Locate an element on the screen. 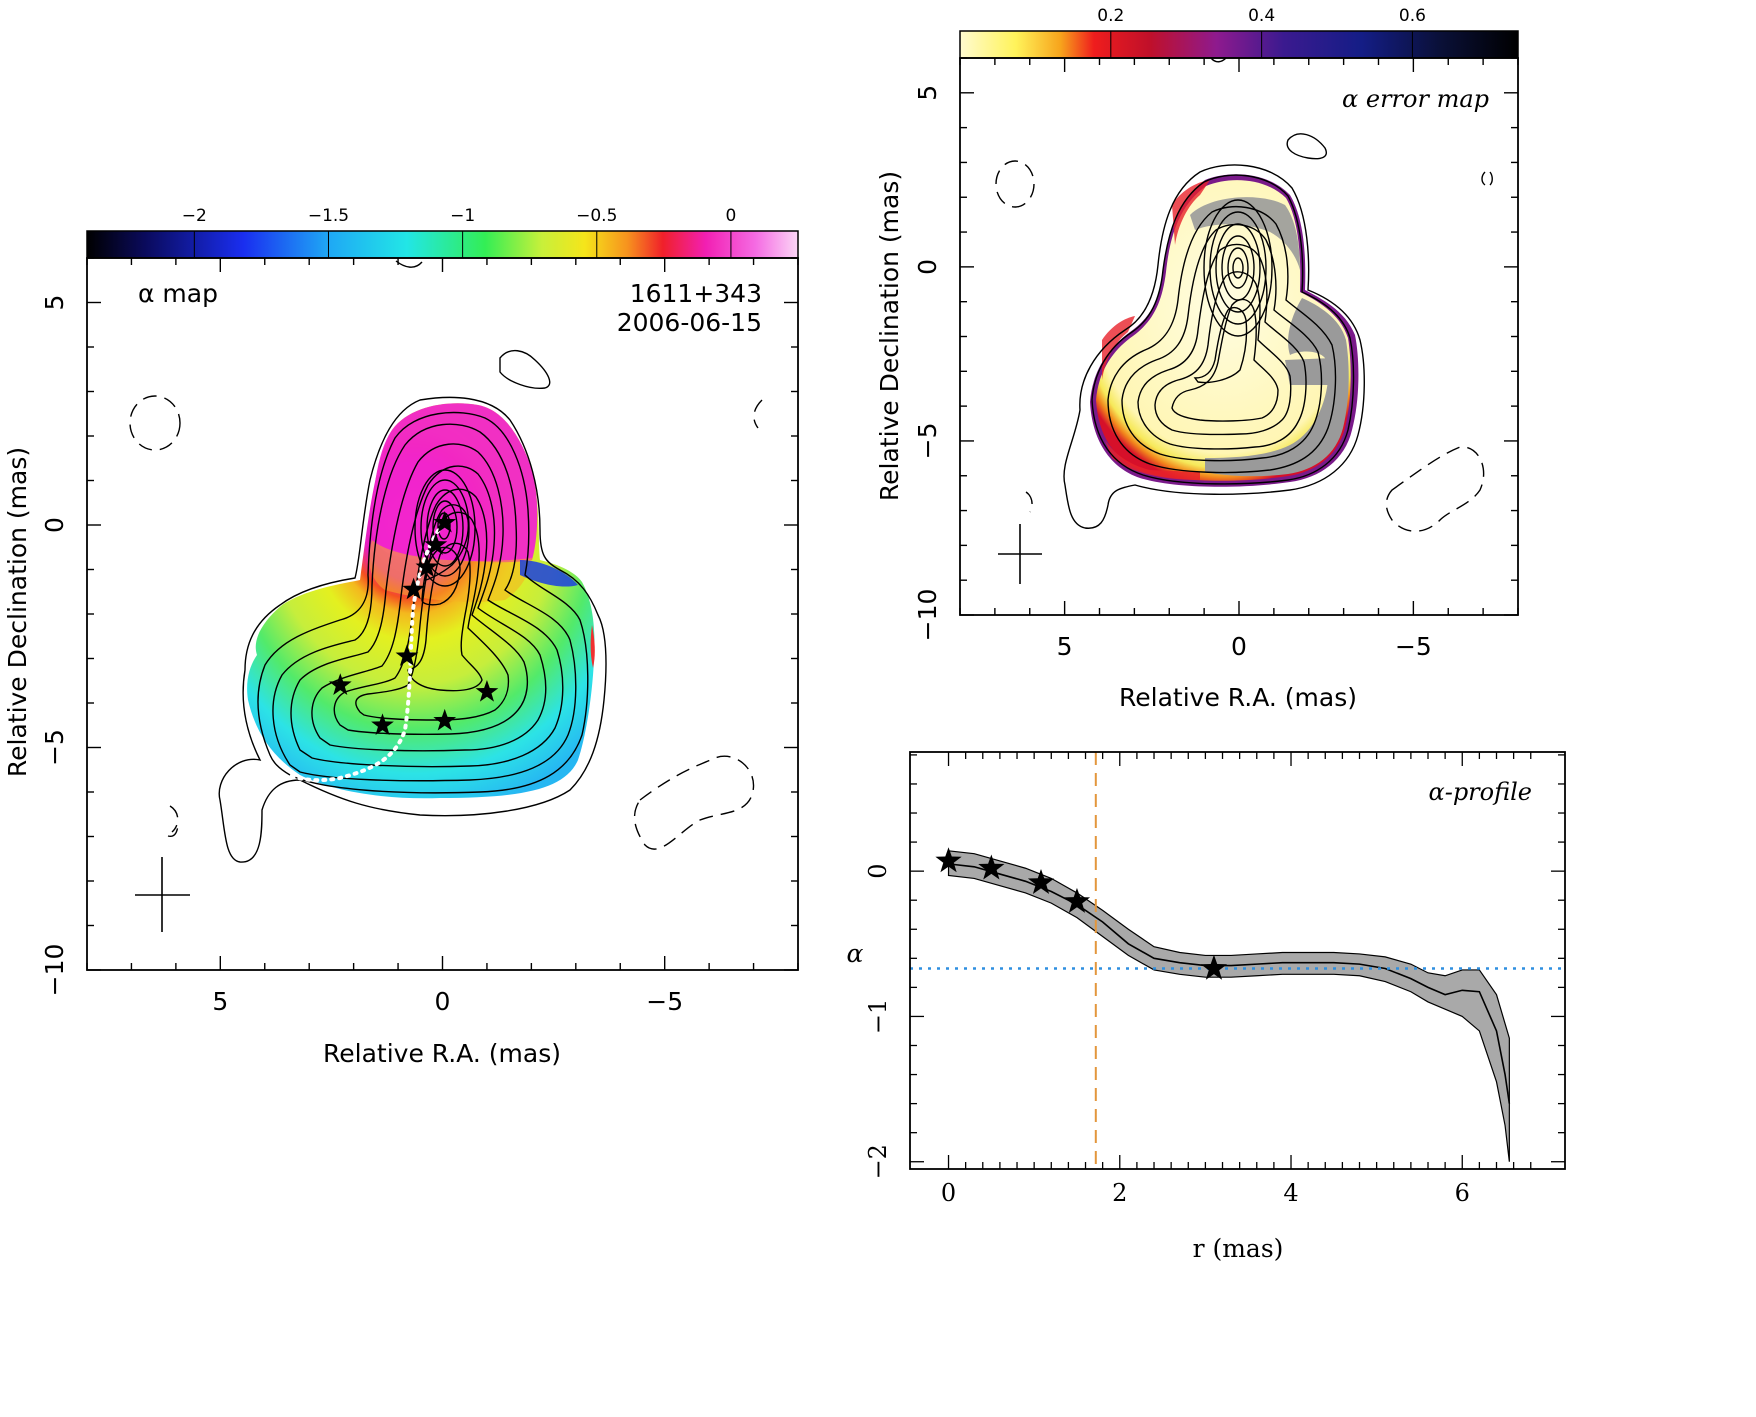 The width and height of the screenshot is (1756, 1417). alpha-map-source: 1611+343 is located at coordinates (696, 293).